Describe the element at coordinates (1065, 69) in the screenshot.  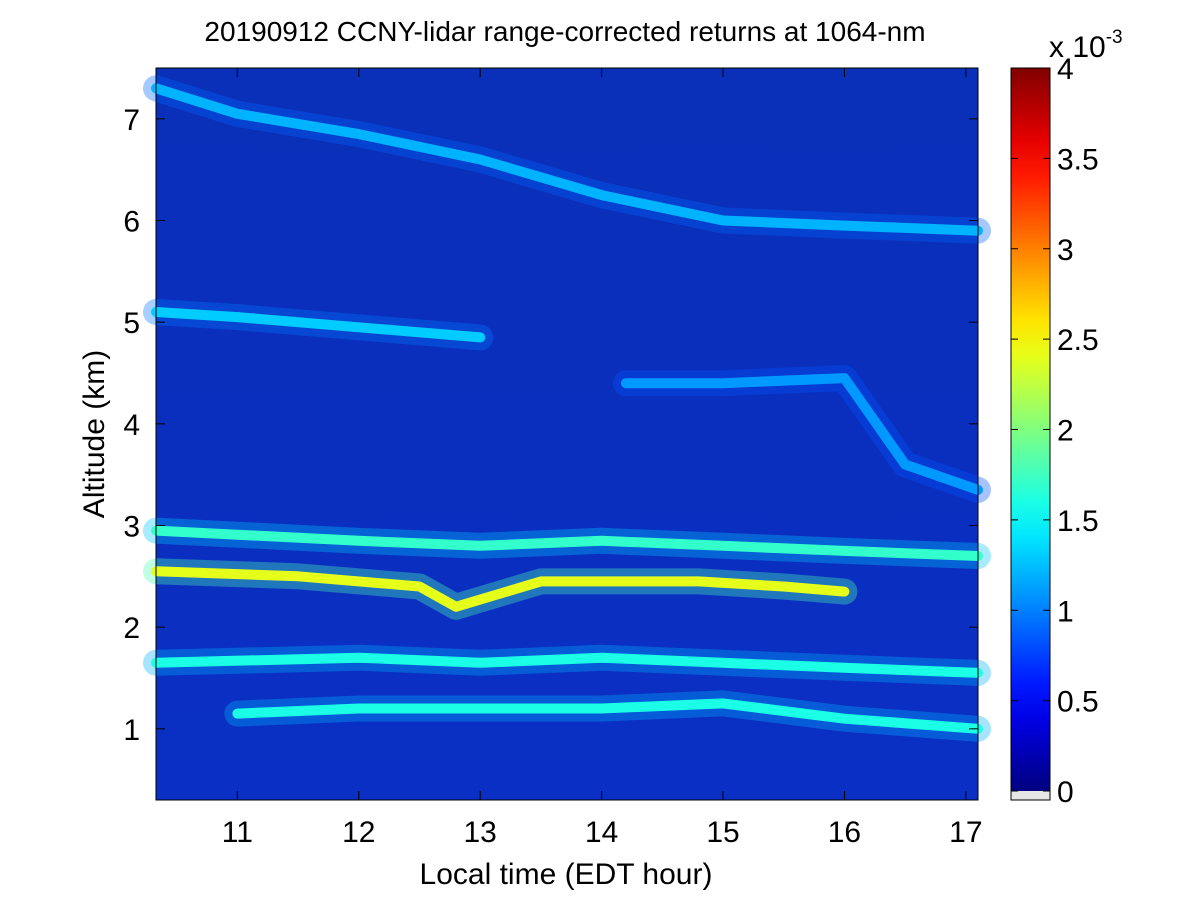
I see `colorbar-tick-label: 4` at that location.